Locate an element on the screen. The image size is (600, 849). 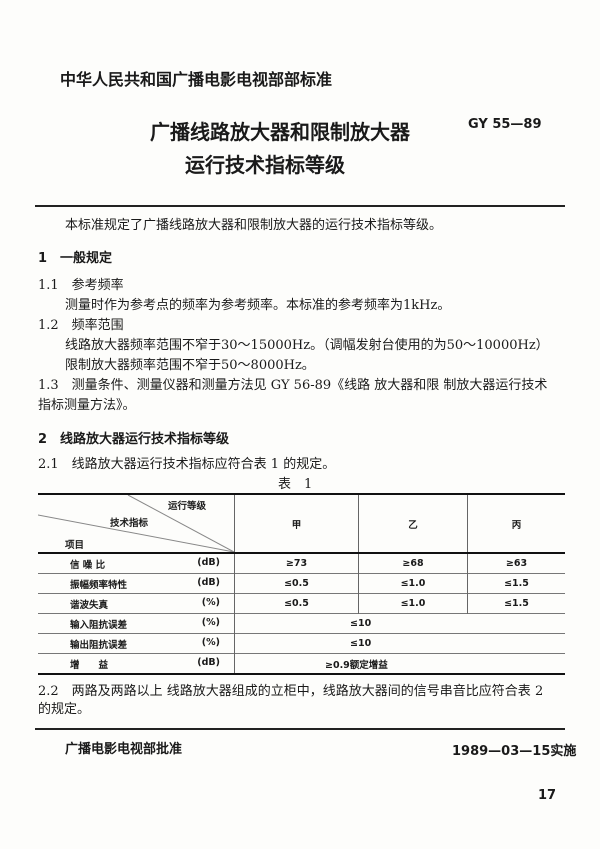
table-row: 增 益 (dB) ≥0.9额定增益 is located at coordinates (301, 664).